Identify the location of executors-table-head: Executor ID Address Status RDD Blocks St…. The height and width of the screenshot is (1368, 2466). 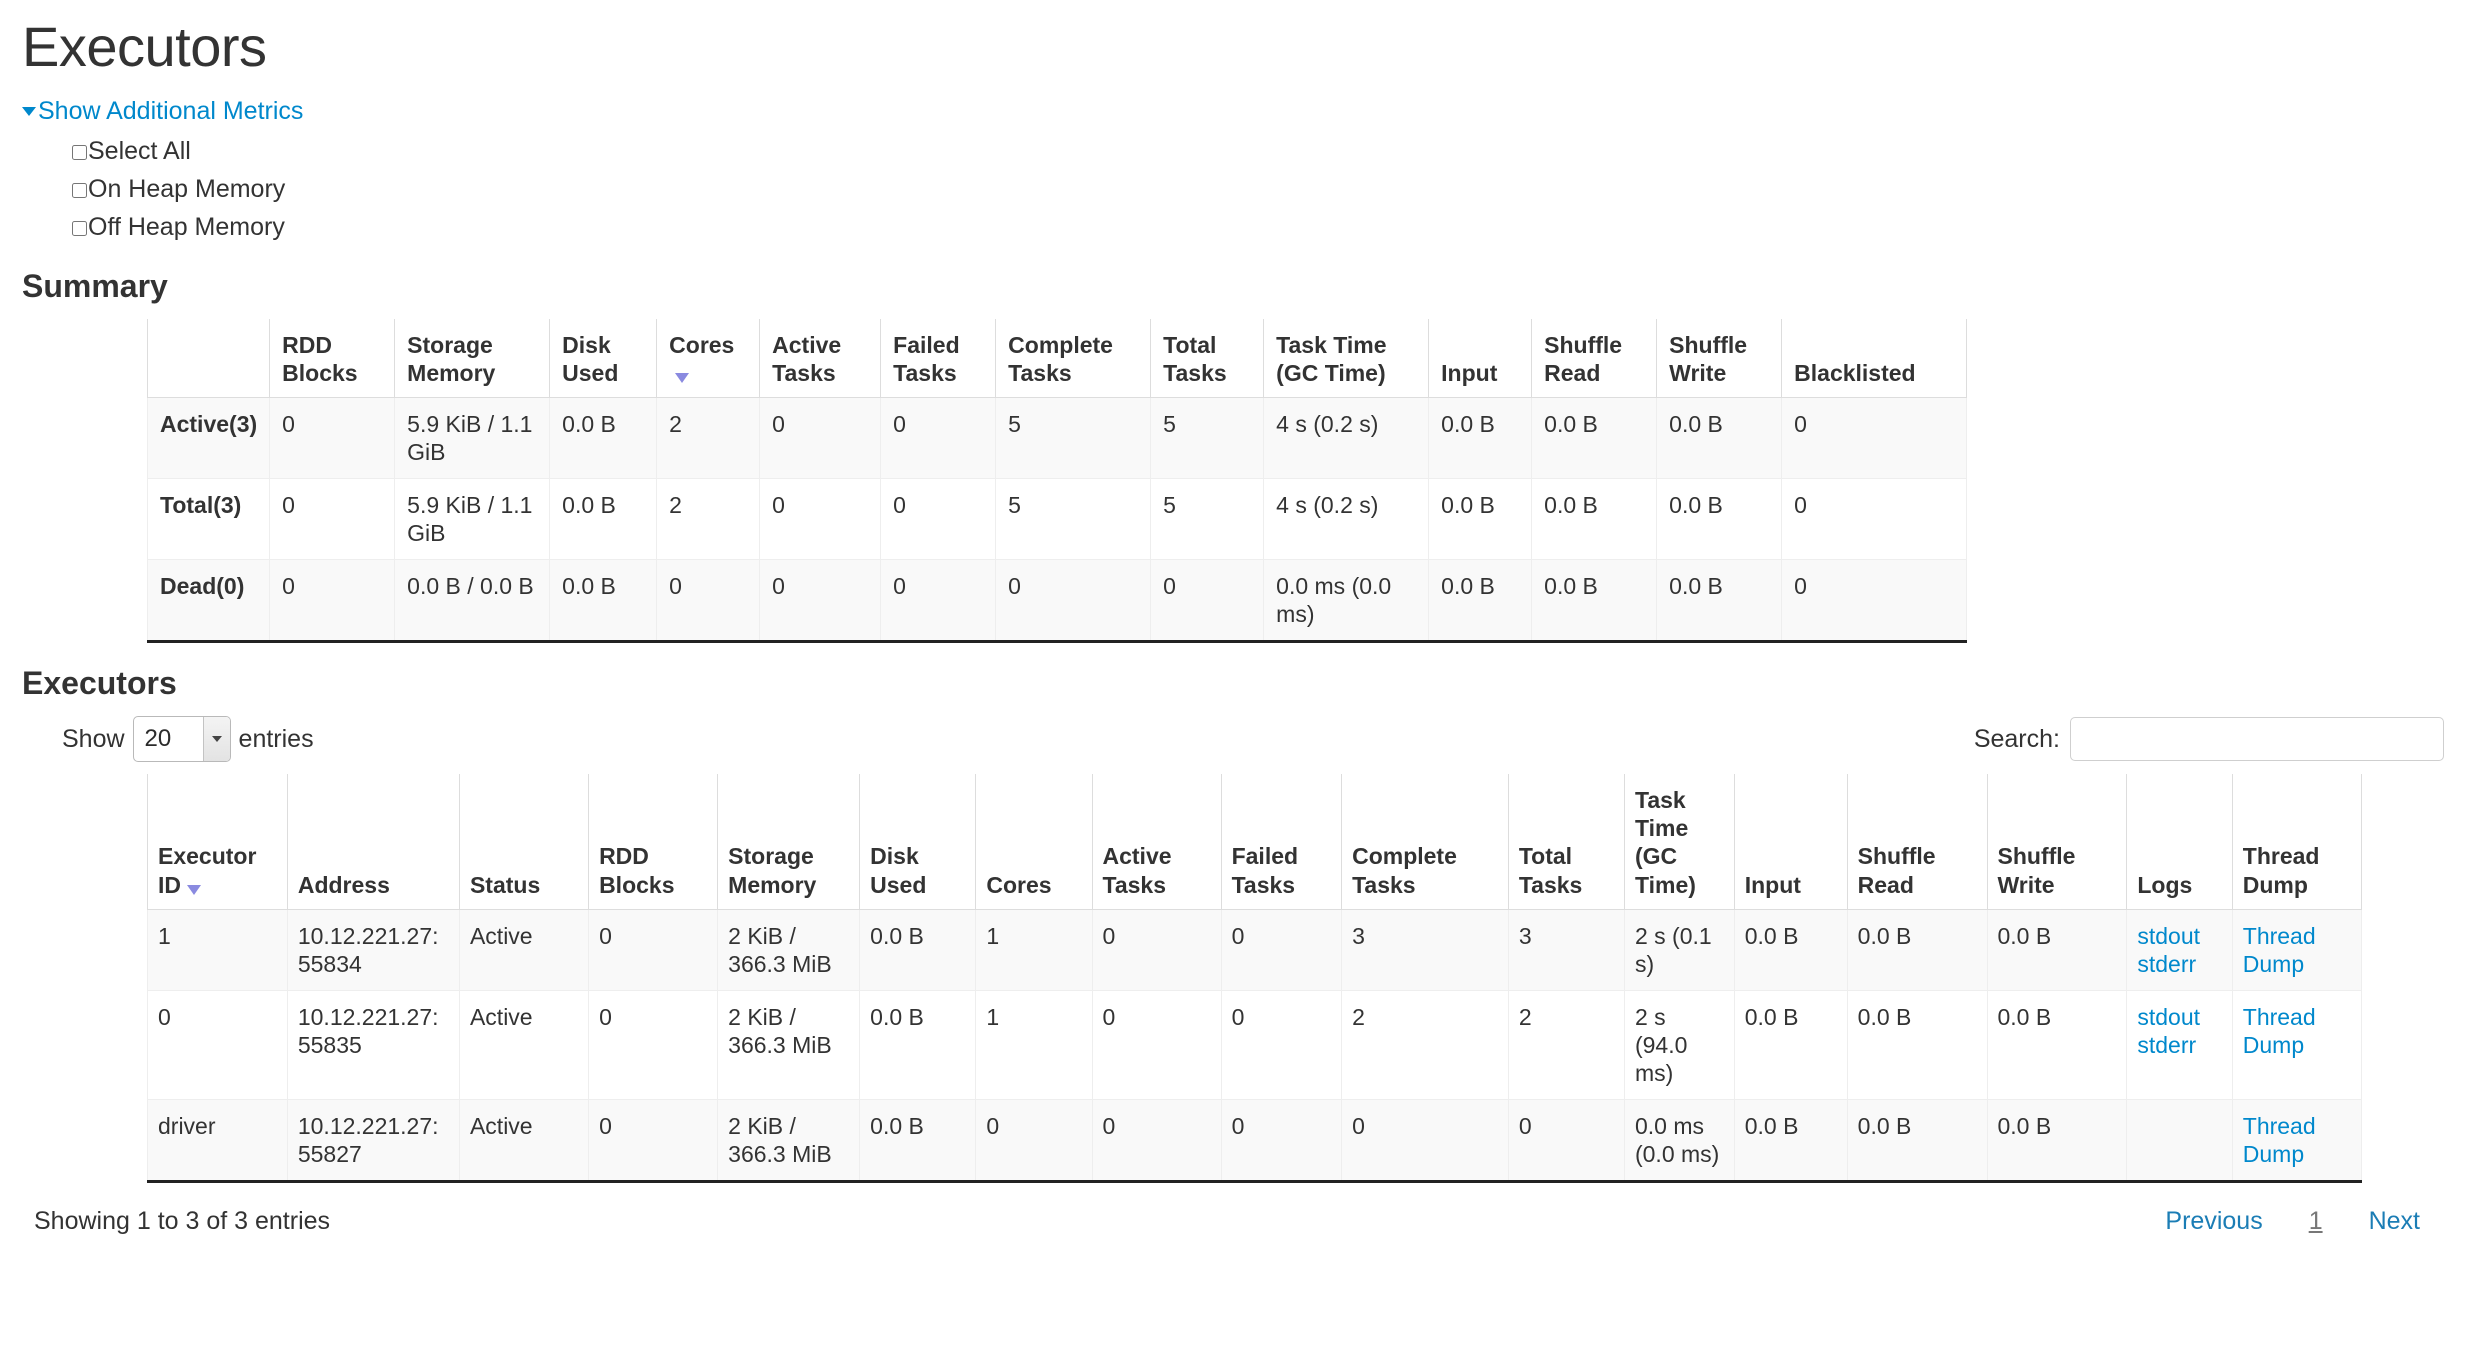
(1255, 842).